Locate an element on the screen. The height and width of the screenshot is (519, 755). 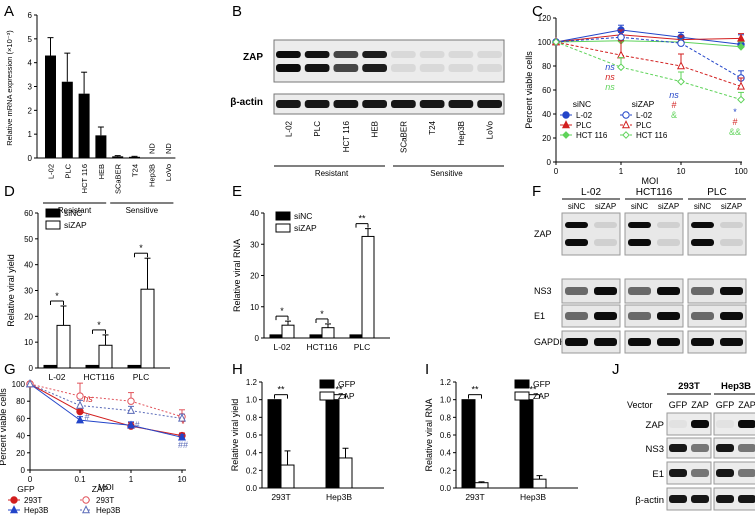
y-axis-label: Relative viral RNA is located at coordinates (237, 275).